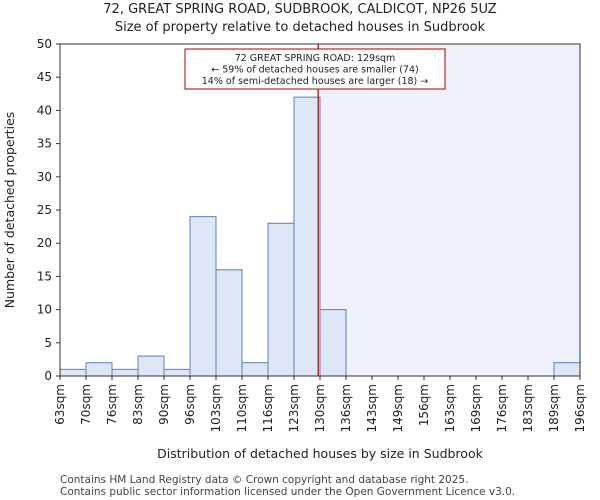 This screenshot has height=500, width=600. I want to click on x-tick-label-96sqm: 96sqm, so click(190, 404).